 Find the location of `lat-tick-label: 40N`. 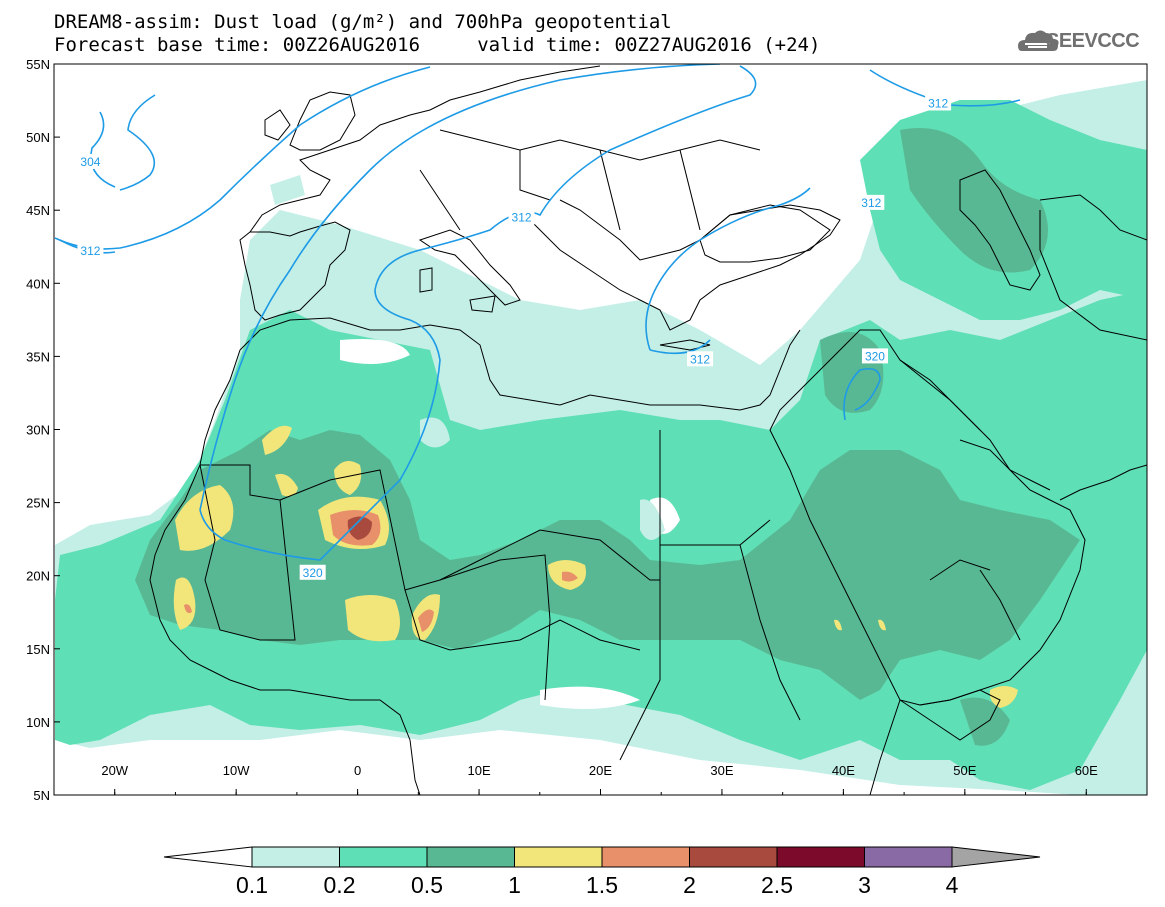

lat-tick-label: 40N is located at coordinates (38, 283).